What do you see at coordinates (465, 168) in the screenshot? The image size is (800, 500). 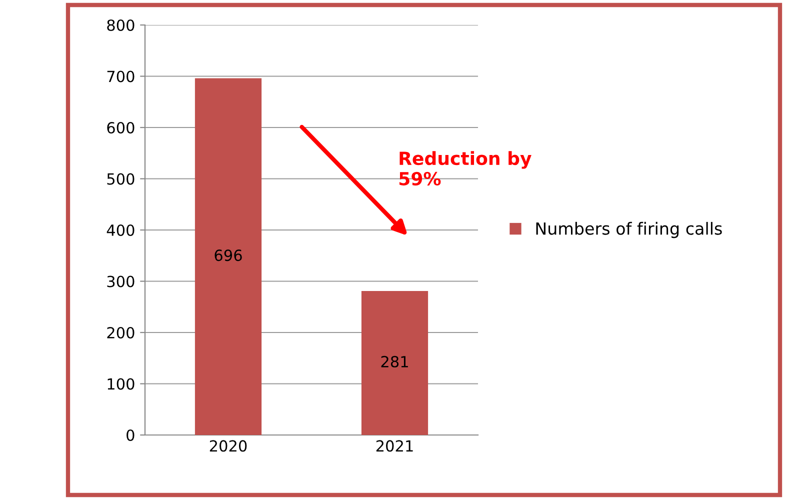 I see `annotation: Reduction by 59%` at bounding box center [465, 168].